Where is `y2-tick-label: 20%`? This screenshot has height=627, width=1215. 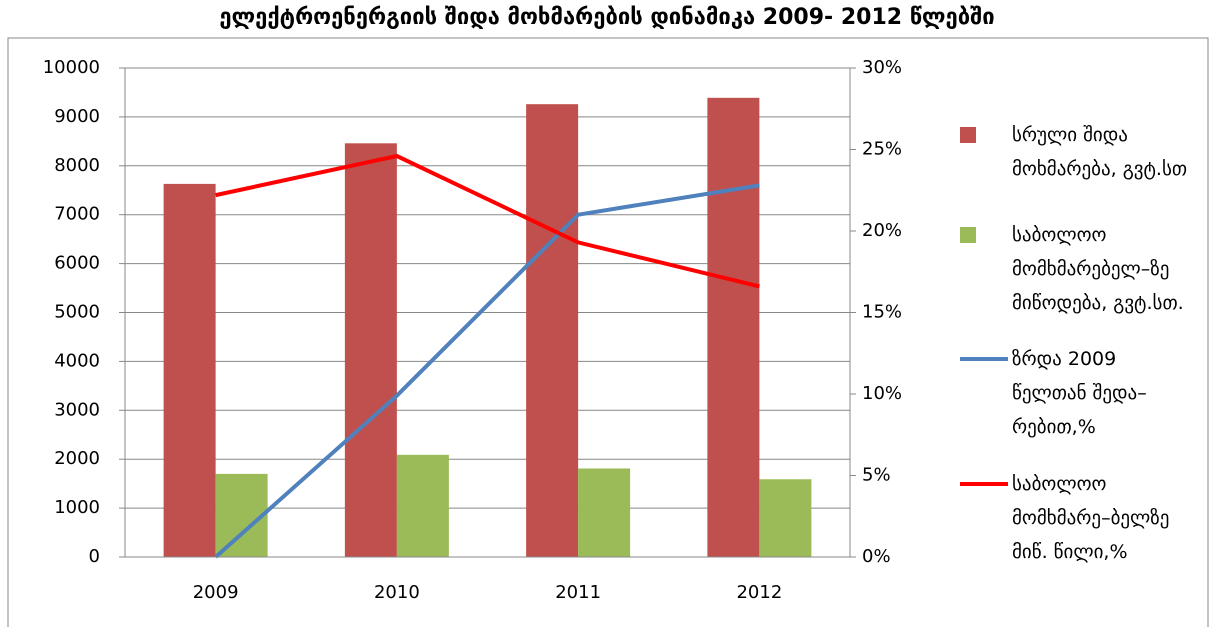
y2-tick-label: 20% is located at coordinates (882, 230).